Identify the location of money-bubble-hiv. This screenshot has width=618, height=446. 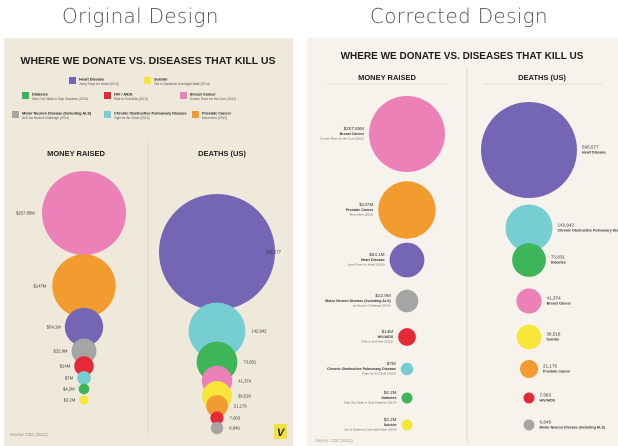
(84, 366).